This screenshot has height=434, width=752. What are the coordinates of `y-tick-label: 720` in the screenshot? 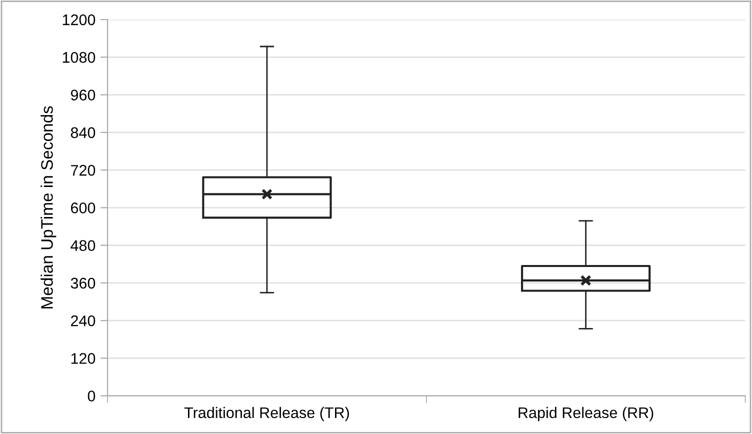 It's located at (83, 170).